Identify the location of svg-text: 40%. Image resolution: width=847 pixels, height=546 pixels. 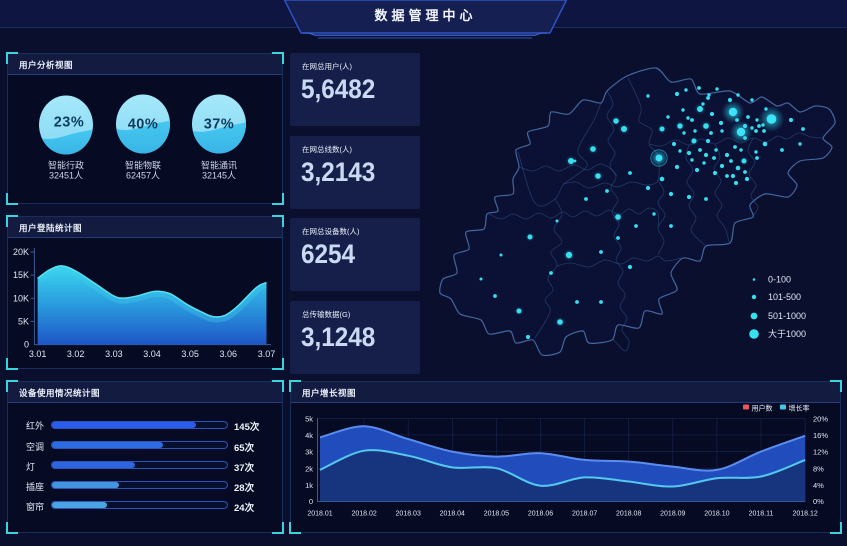
(143, 125).